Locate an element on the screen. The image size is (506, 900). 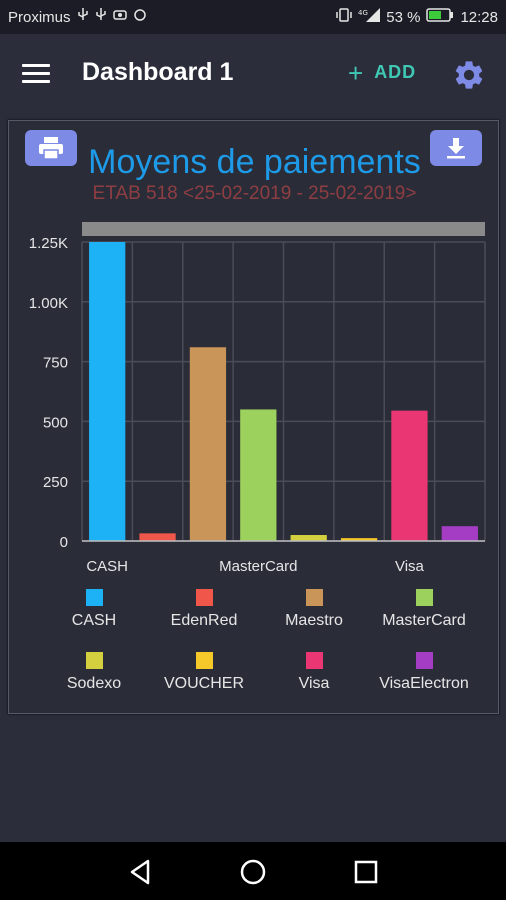
page-title: Dashboard 1 is located at coordinates (158, 72).